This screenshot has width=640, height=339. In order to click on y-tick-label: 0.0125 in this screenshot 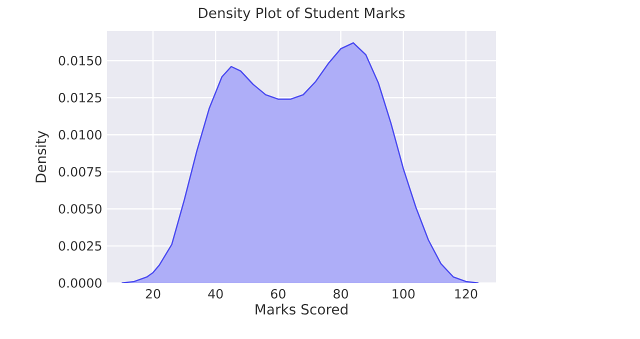, I will do `click(80, 97)`.